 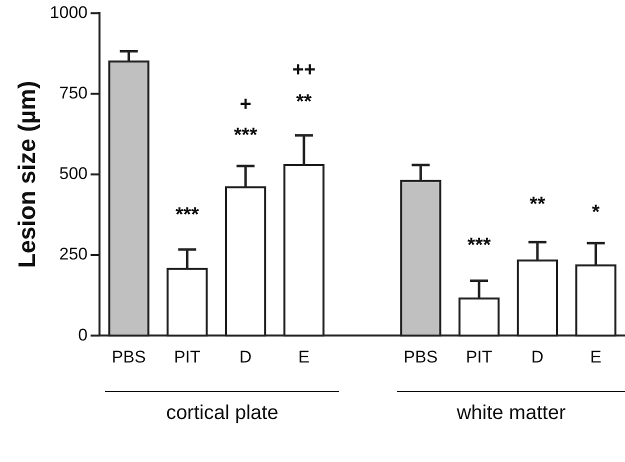 What do you see at coordinates (73, 254) in the screenshot?
I see `y-tick-label: 250` at bounding box center [73, 254].